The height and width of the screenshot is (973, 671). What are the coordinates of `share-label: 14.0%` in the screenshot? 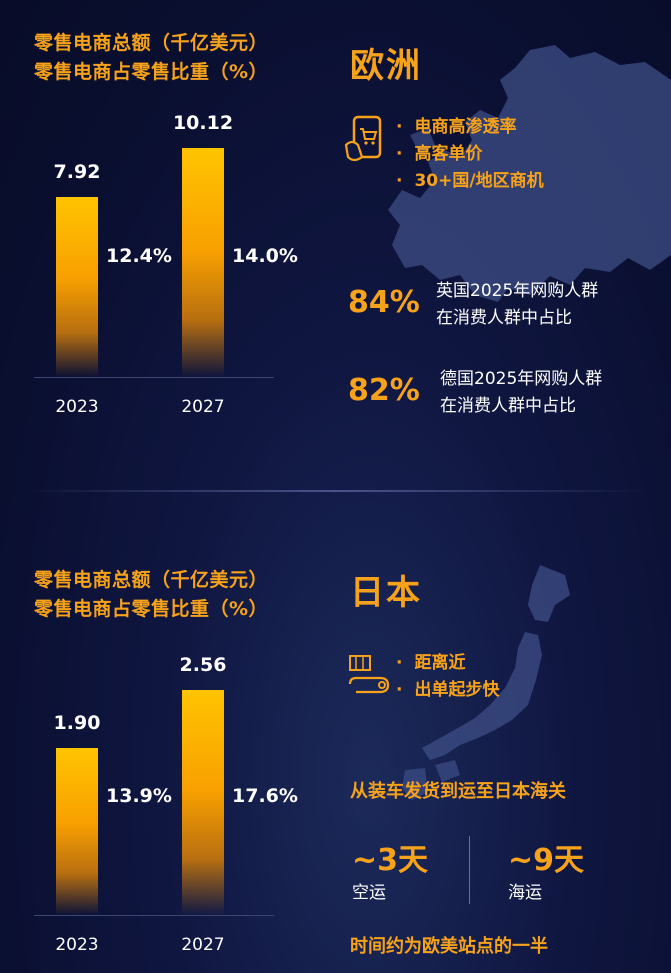 It's located at (265, 256).